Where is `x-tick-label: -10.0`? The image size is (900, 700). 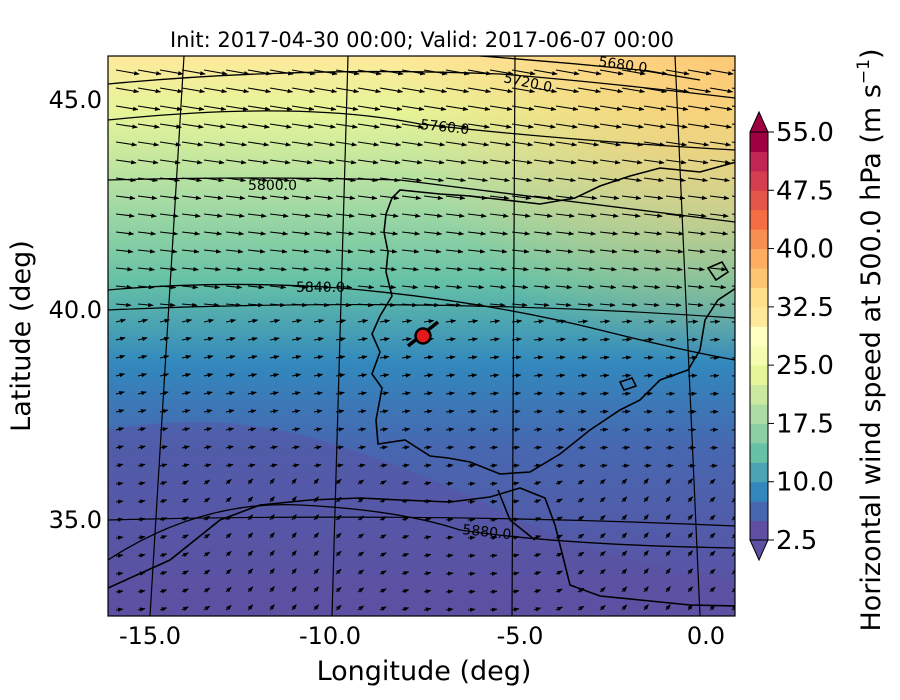 x-tick-label: -10.0 is located at coordinates (330, 636).